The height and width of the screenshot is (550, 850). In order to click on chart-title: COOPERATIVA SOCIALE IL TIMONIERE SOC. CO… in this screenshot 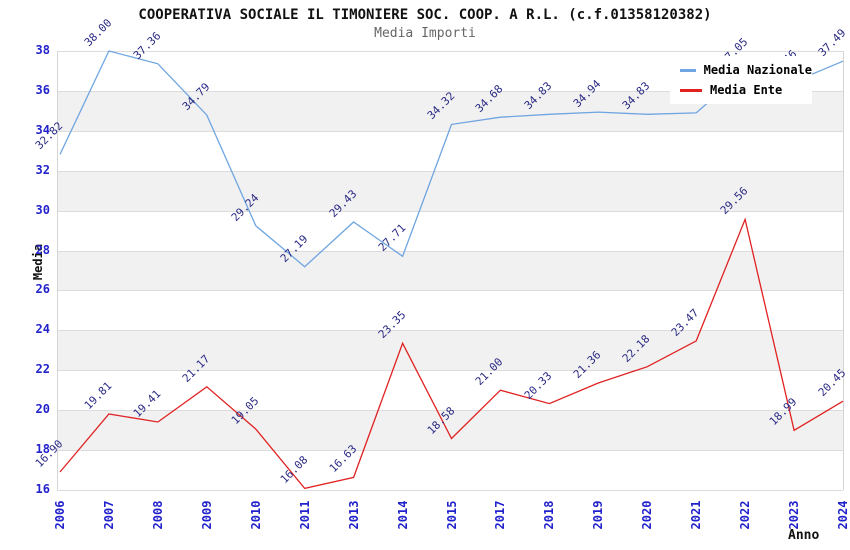, I will do `click(425, 15)`.